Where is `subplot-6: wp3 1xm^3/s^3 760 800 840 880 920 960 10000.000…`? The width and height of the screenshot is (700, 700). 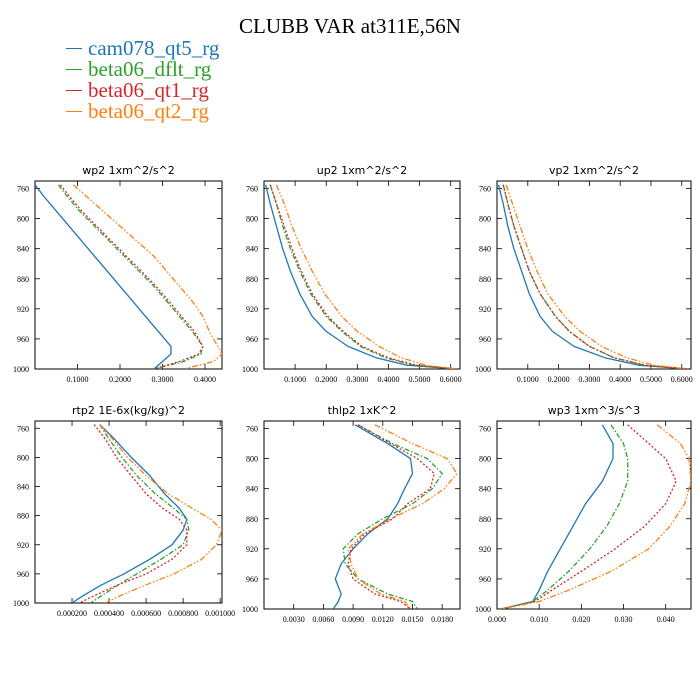
subplot-6: wp3 1xm^3/s^3 760 800 840 880 920 960 10000.000… is located at coordinates (583, 514).